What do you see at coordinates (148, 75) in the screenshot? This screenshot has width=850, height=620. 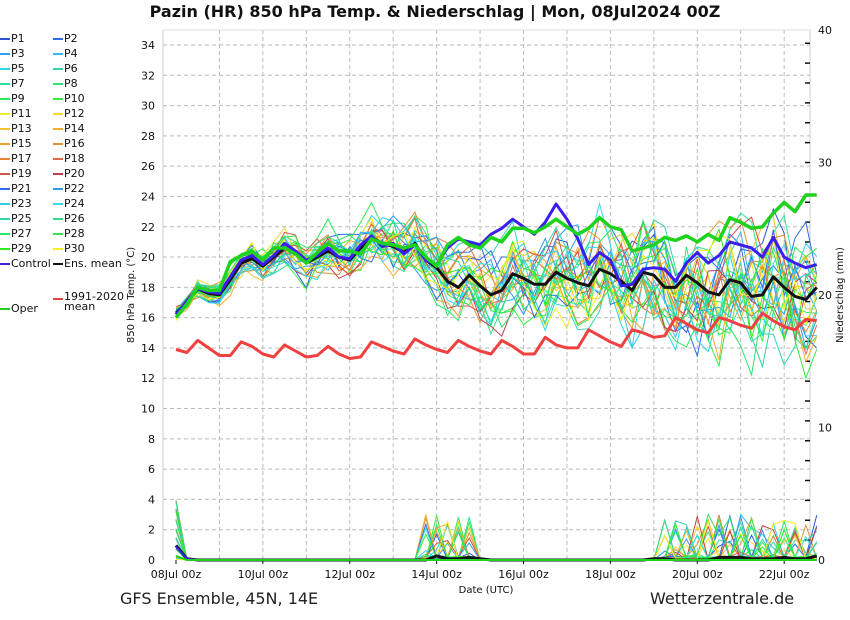 I see `y-tick-label: 32` at bounding box center [148, 75].